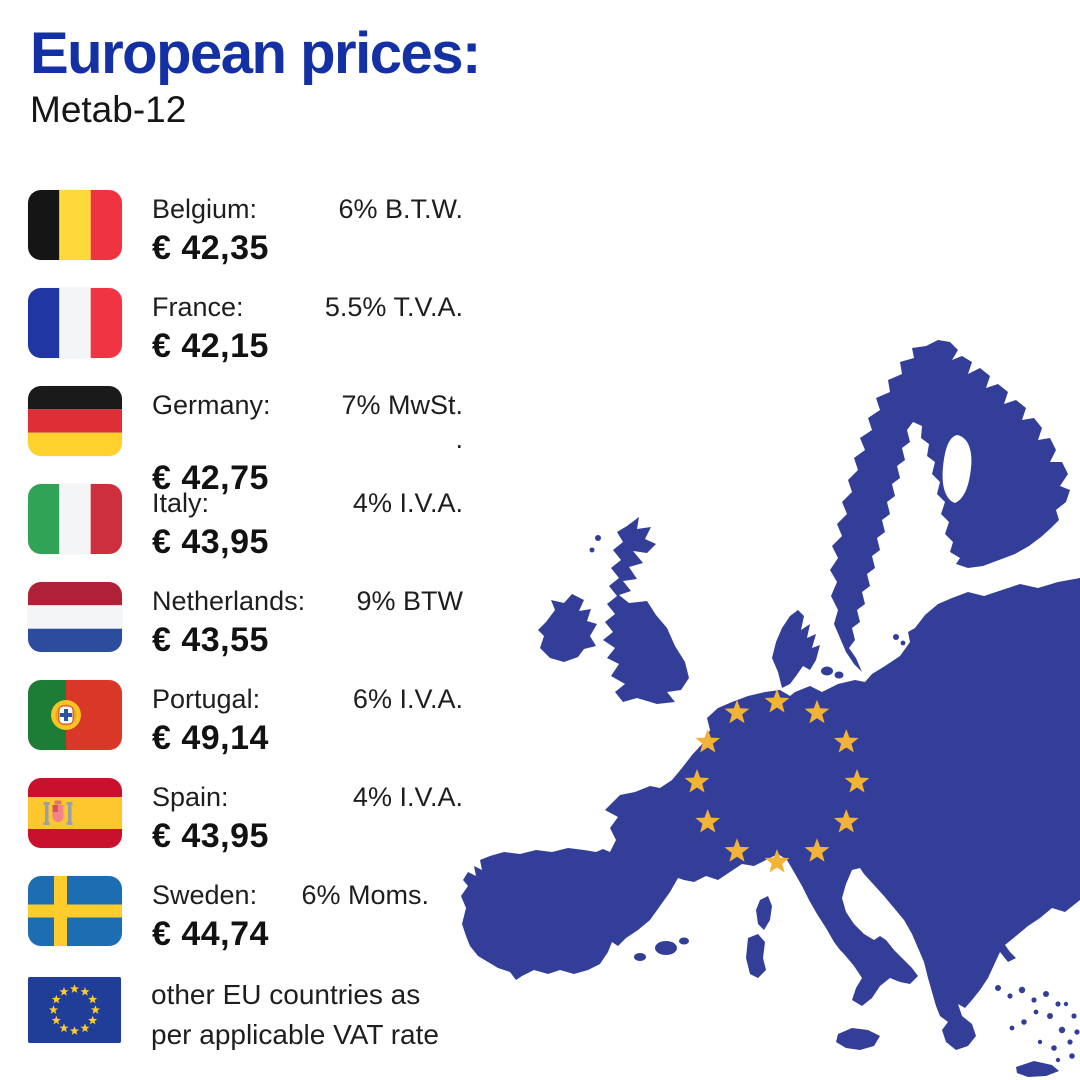  Describe the element at coordinates (75, 911) in the screenshot. I see `sweden-flag-icon` at that location.